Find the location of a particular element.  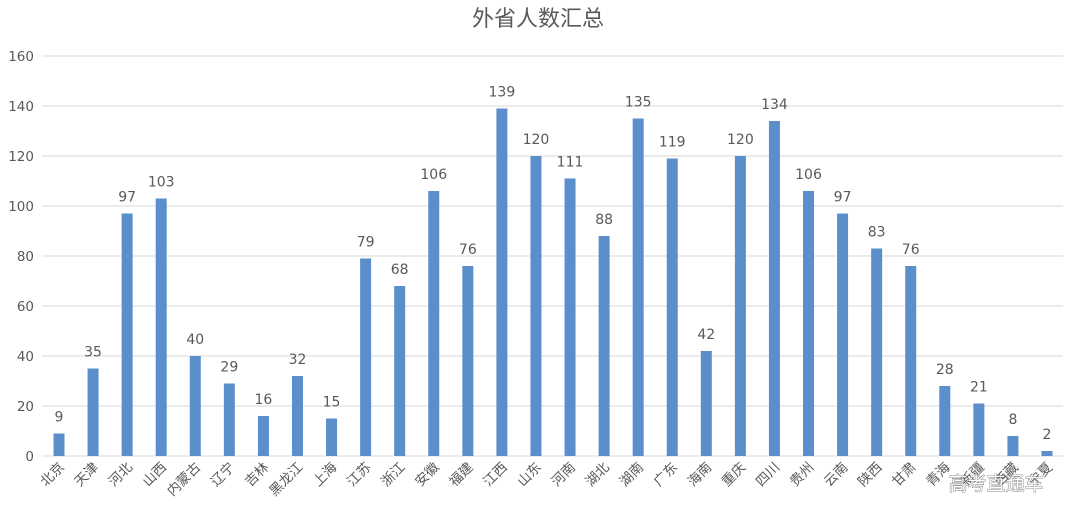

y-tick-label: 140 is located at coordinates (21, 107).